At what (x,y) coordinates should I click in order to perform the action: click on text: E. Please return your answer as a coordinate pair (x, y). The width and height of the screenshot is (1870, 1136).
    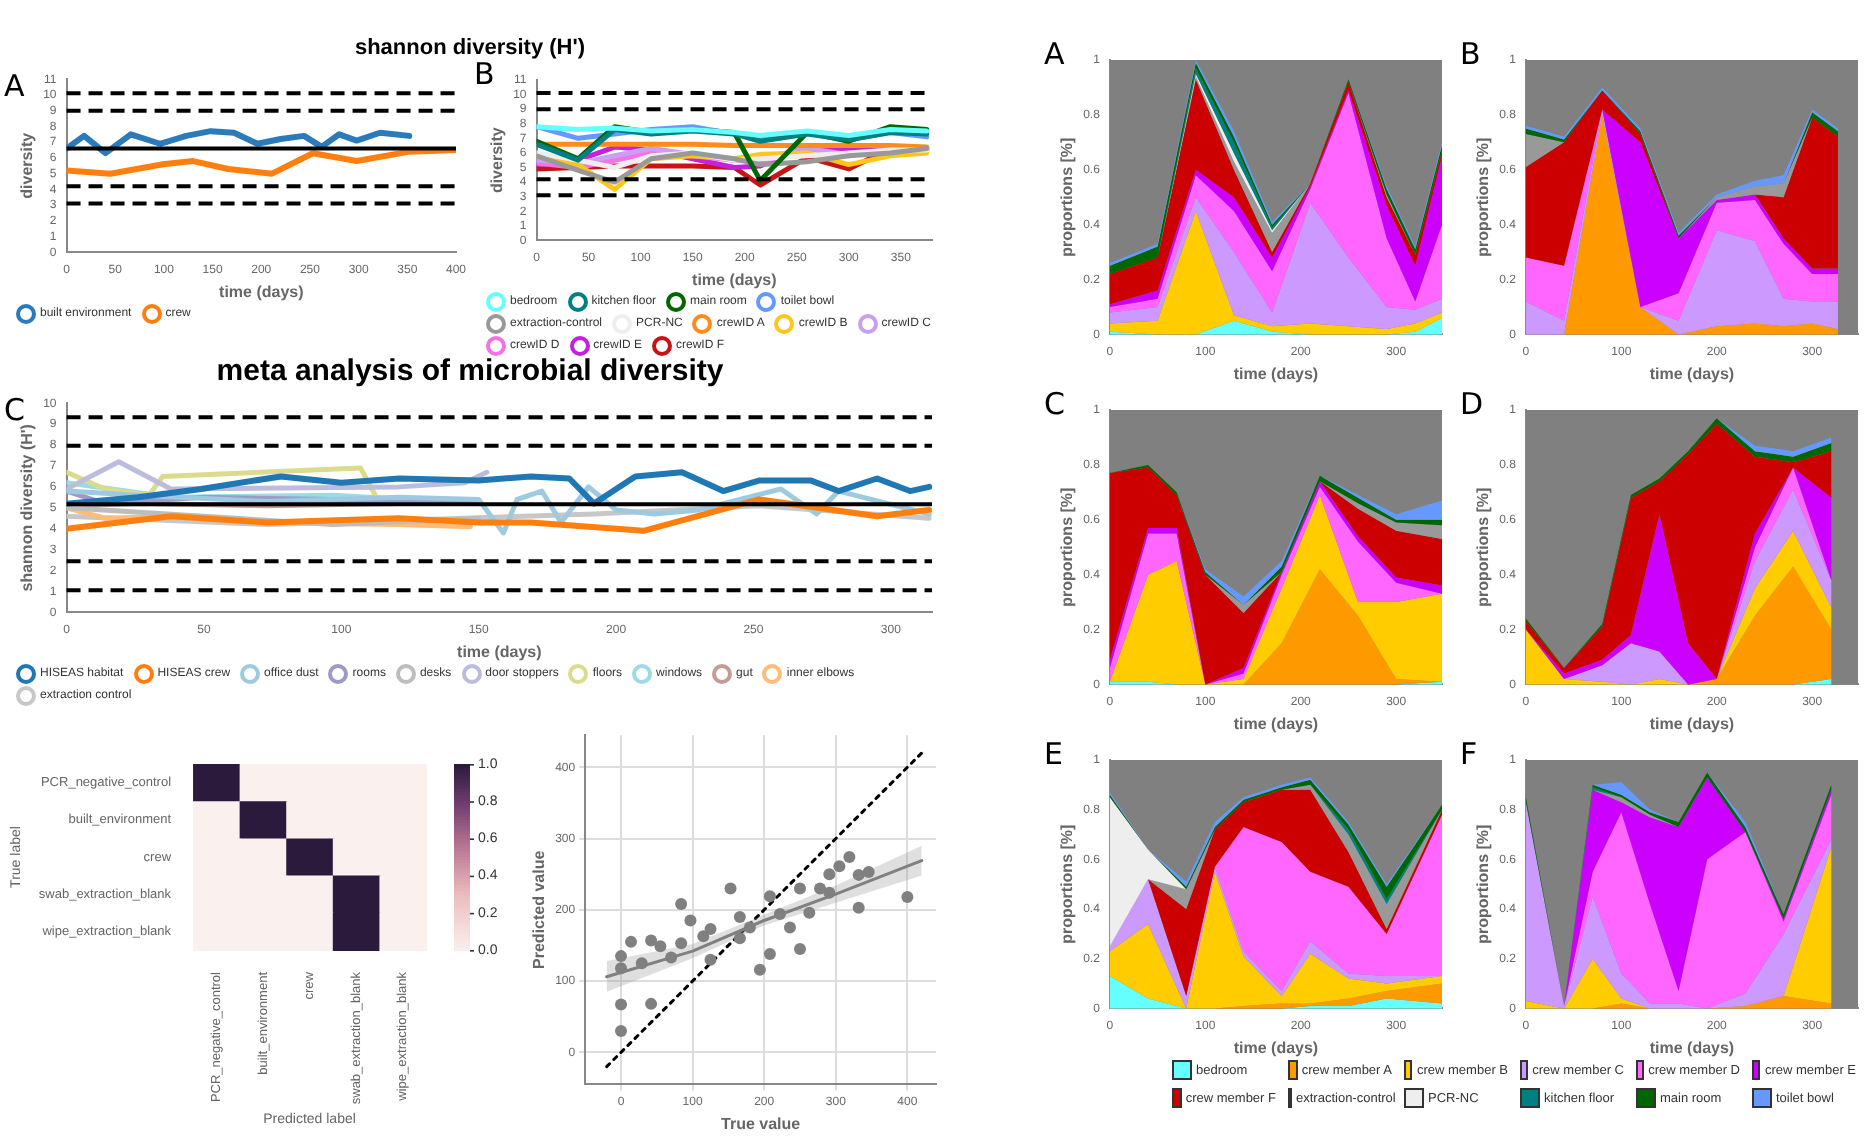
    Looking at the image, I should click on (1053, 754).